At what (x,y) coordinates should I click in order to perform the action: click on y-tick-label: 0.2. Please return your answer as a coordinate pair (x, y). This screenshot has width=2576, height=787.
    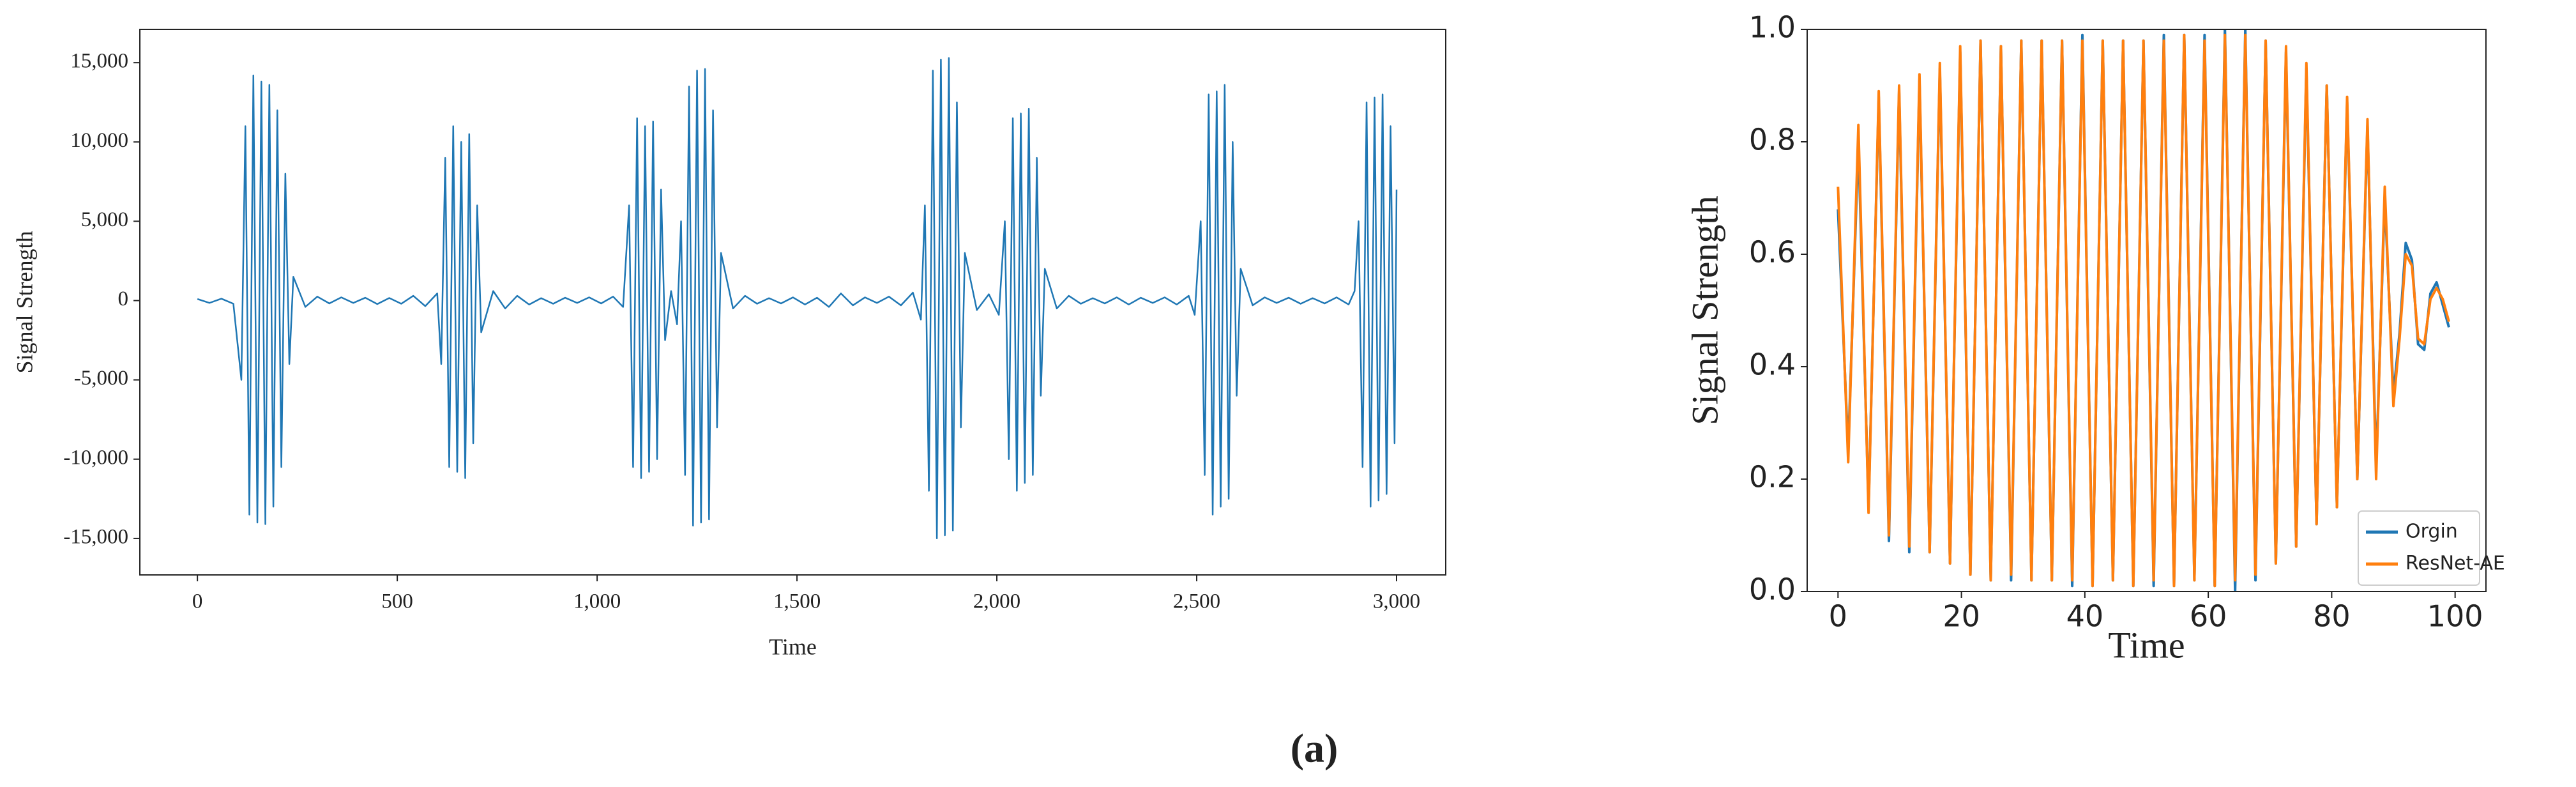
    Looking at the image, I should click on (1773, 477).